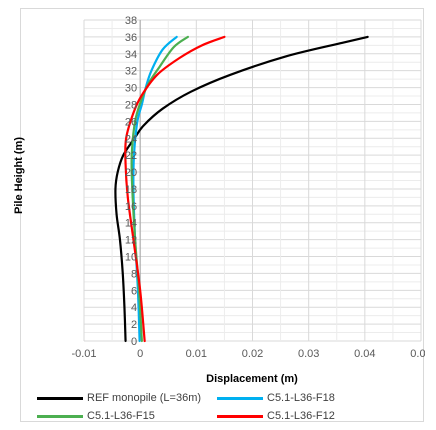  Describe the element at coordinates (131, 173) in the screenshot. I see `y-tick-label: 20` at that location.